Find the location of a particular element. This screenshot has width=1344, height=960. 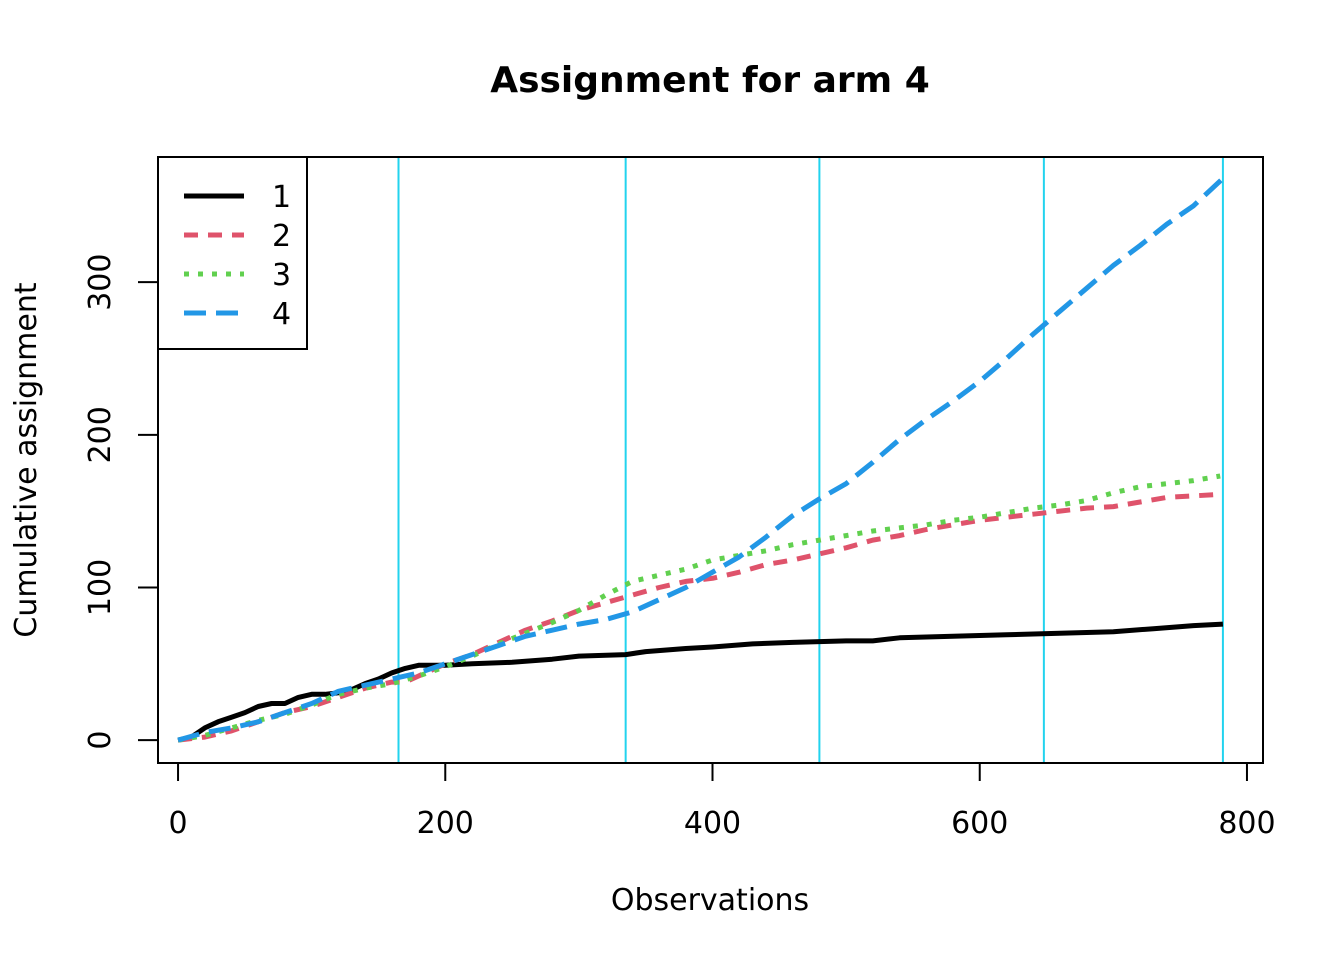

x-tick-label: 400 is located at coordinates (712, 823).